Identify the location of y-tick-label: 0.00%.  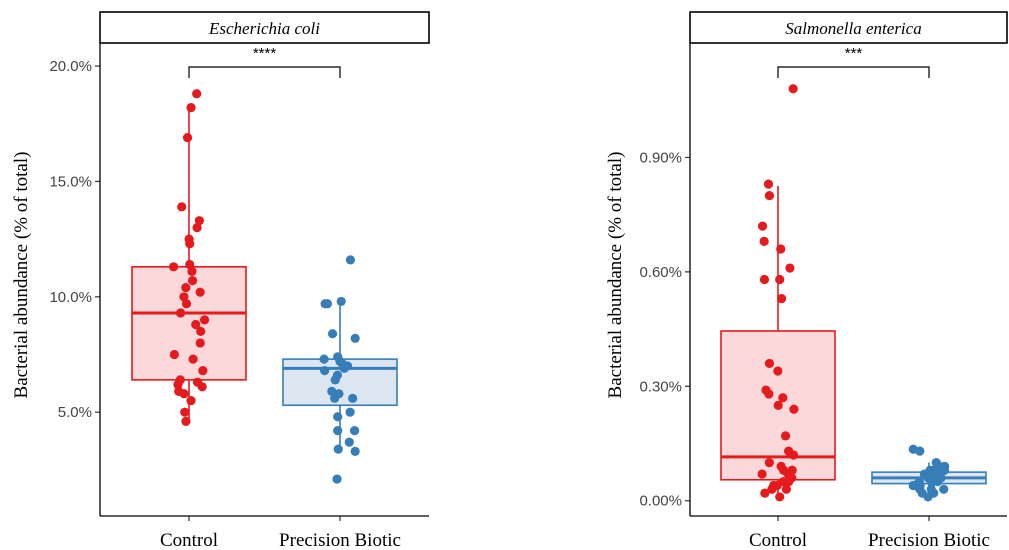
(660, 501).